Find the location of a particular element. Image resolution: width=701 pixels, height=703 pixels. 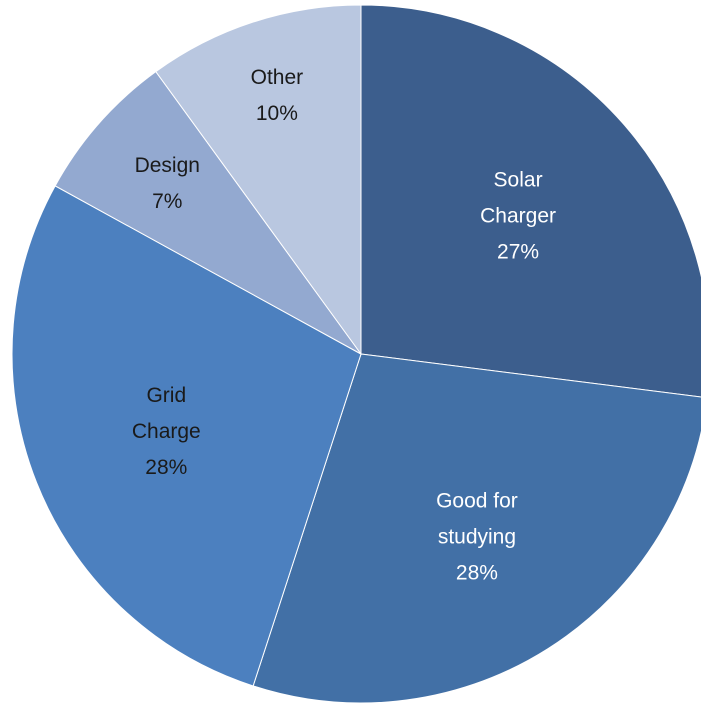

slice-percent-label: 7% is located at coordinates (167, 201).